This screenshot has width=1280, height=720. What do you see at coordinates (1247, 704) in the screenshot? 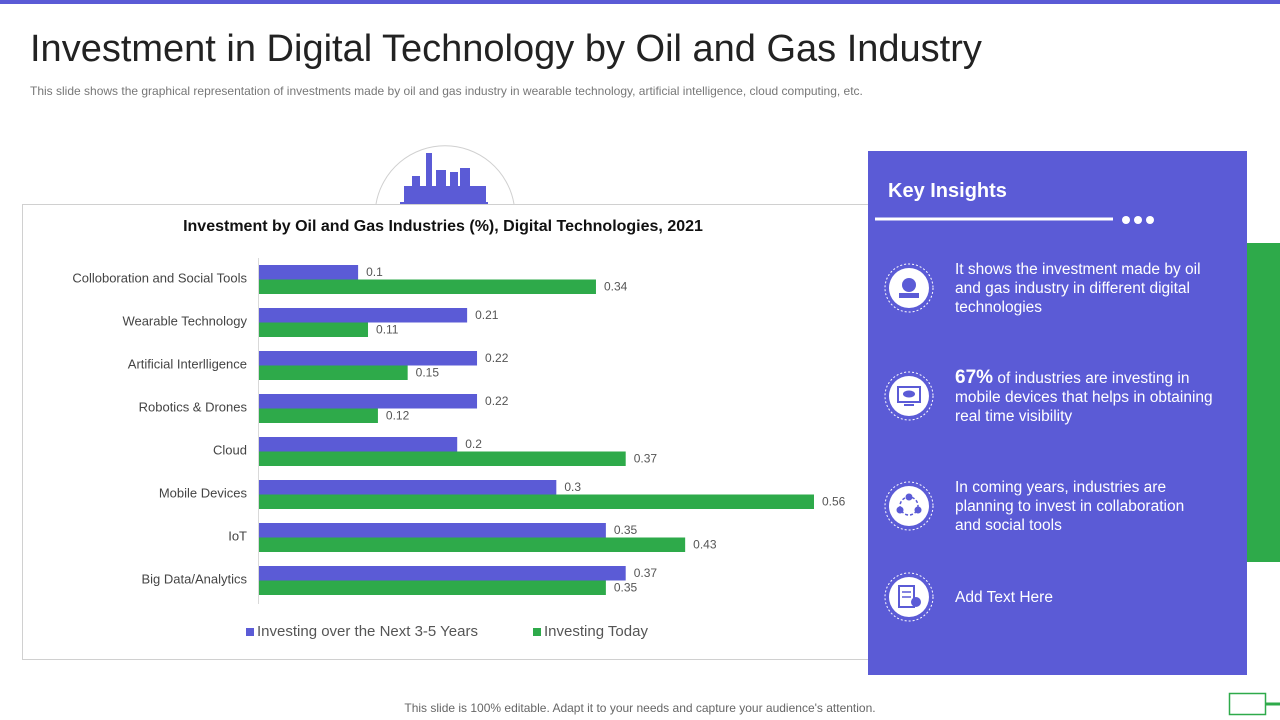
I see `corner-box` at bounding box center [1247, 704].